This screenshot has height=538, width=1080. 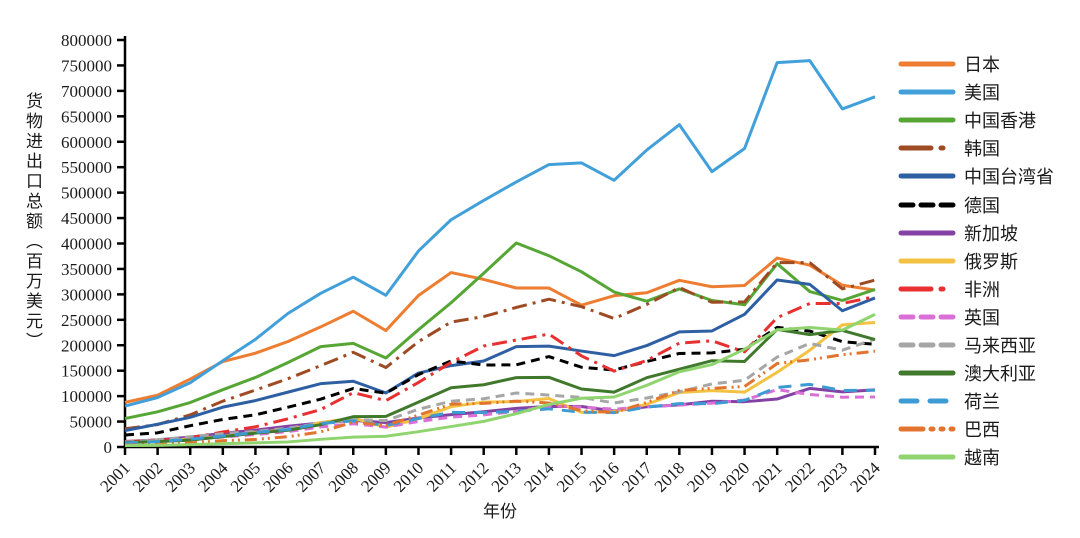 I want to click on legend-item-vietnam: 越南, so click(x=976, y=457).